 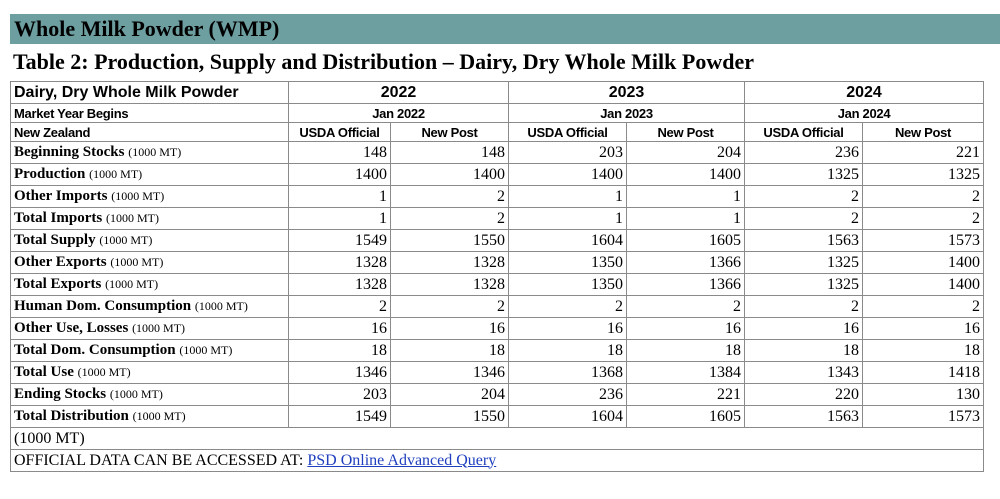 I want to click on row-label: Total Supply (1000 MT), so click(x=149, y=240).